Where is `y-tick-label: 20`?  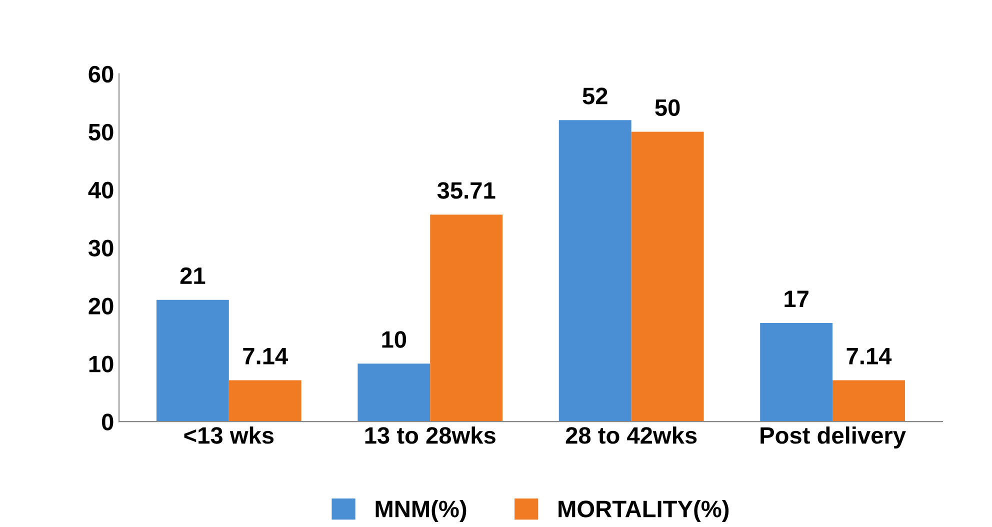 y-tick-label: 20 is located at coordinates (101, 306).